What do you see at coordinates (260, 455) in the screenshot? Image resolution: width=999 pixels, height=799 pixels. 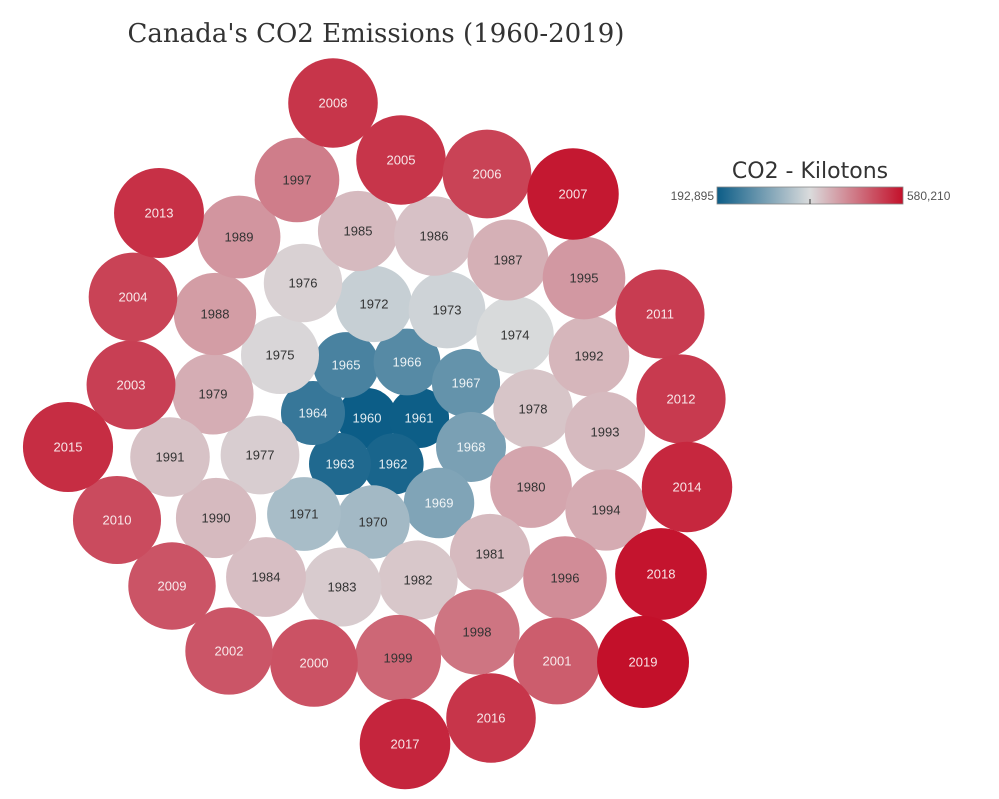 I see `bubble-1977` at bounding box center [260, 455].